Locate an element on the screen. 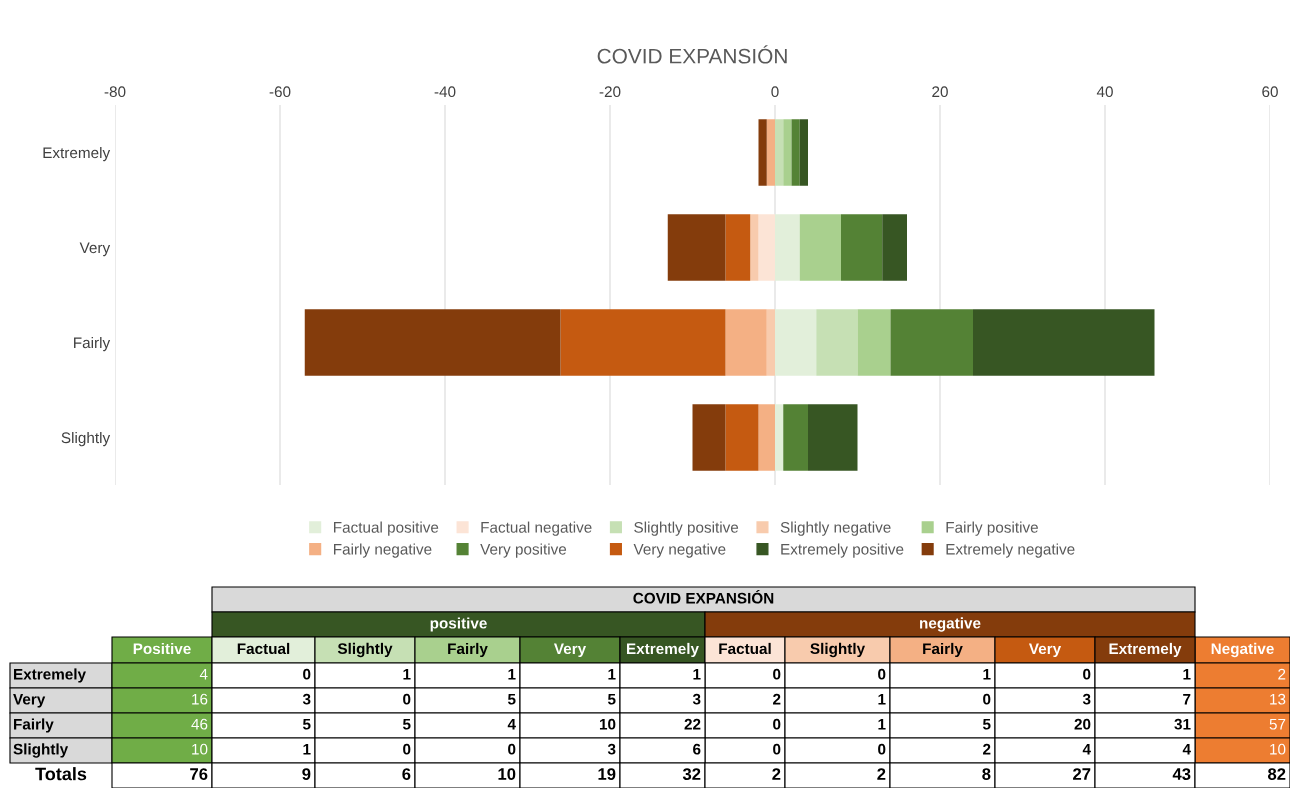 The width and height of the screenshot is (1290, 788). y-tick-label: Extremely is located at coordinates (77, 154).